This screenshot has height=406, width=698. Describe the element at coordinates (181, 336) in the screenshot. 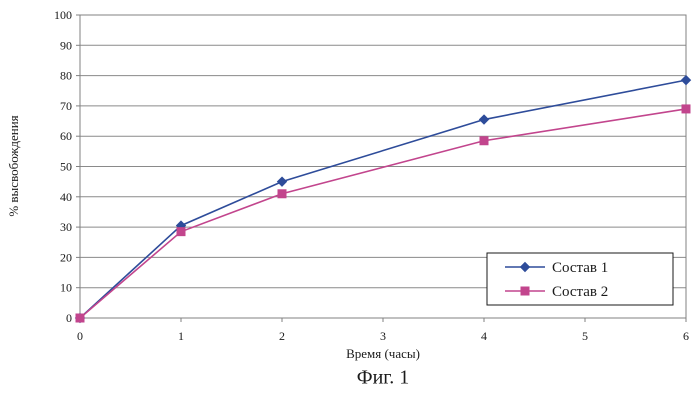

I see `x-tick-label: 1` at that location.